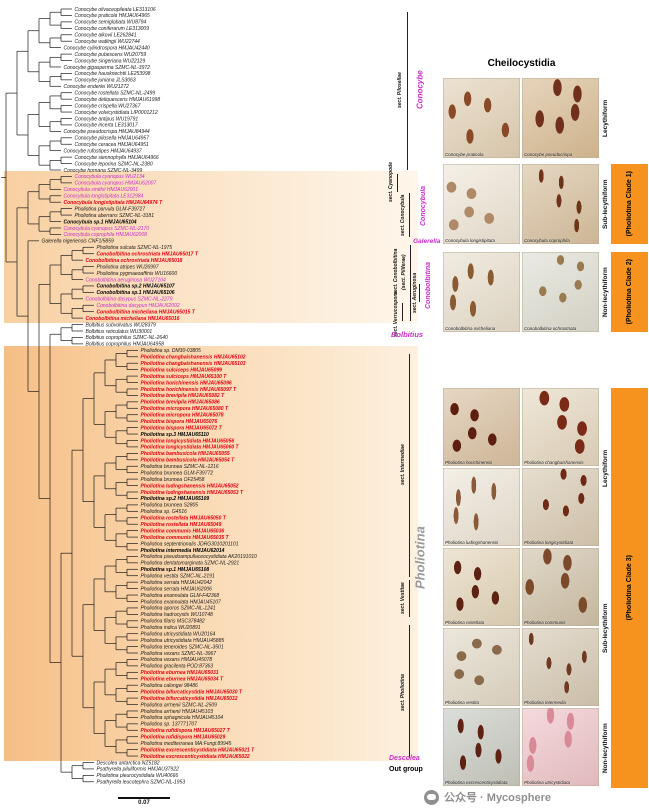 The width and height of the screenshot is (649, 812). Describe the element at coordinates (111, 55) in the screenshot. I see `taxon-label: Conocybe pubescens WU20759` at that location.